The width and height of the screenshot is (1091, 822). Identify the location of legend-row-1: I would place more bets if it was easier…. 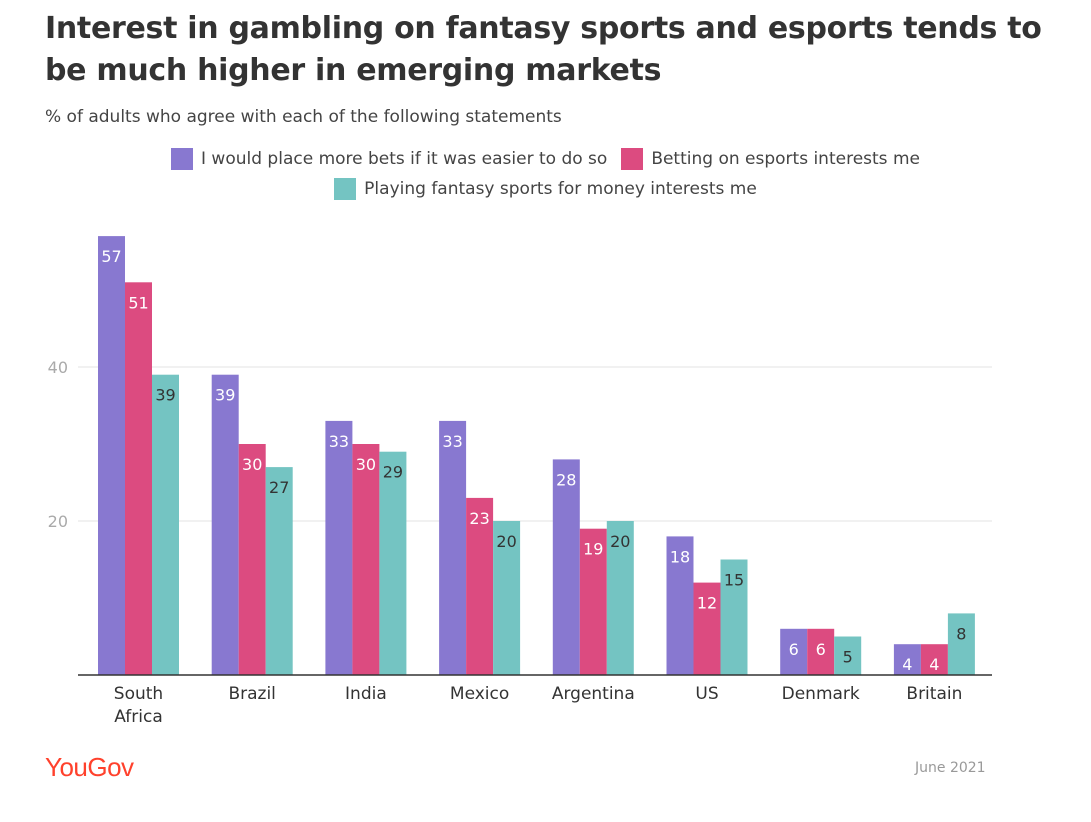
(545, 159).